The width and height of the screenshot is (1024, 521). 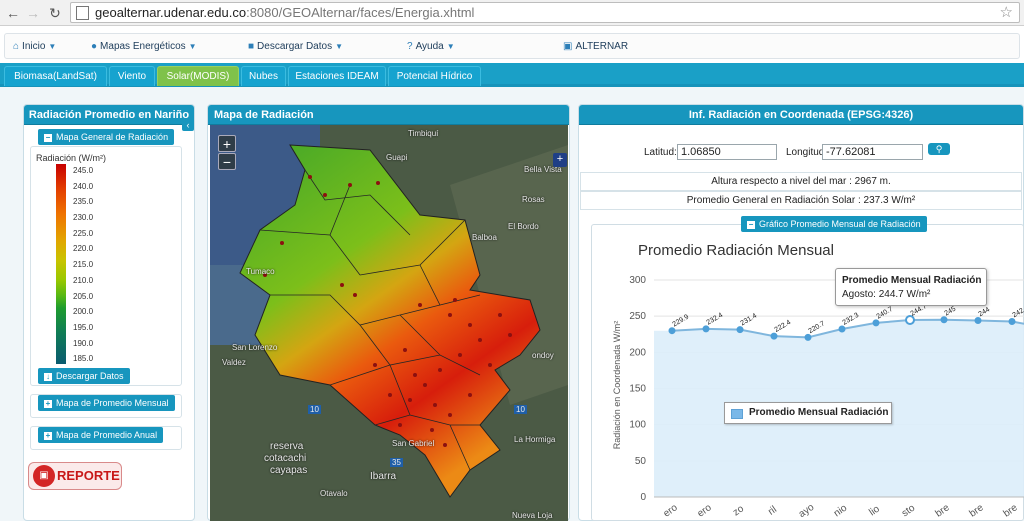 I want to click on label-san-lorenzo: San Lorenzo, so click(x=255, y=347).